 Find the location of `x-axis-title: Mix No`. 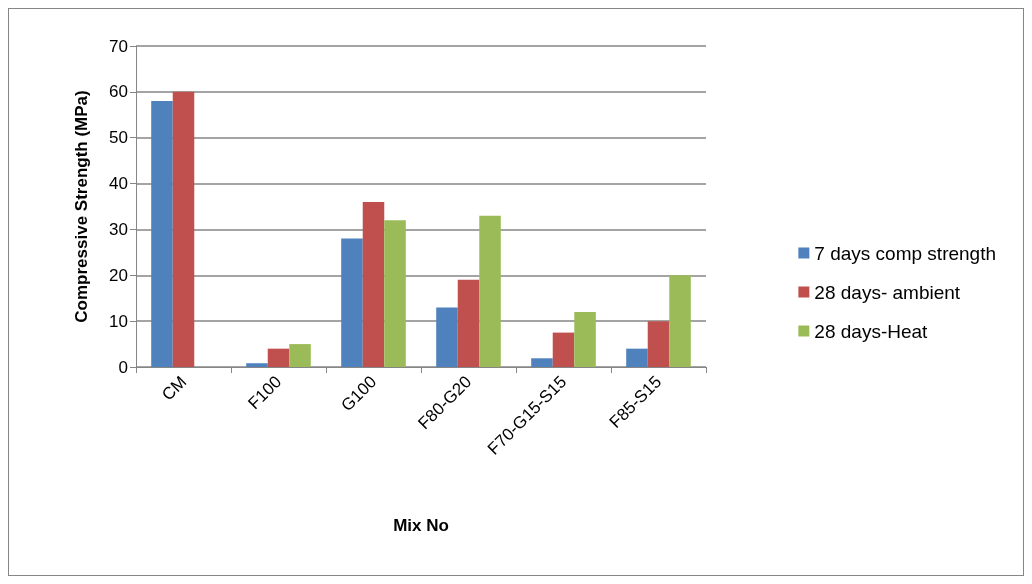

x-axis-title: Mix No is located at coordinates (421, 525).